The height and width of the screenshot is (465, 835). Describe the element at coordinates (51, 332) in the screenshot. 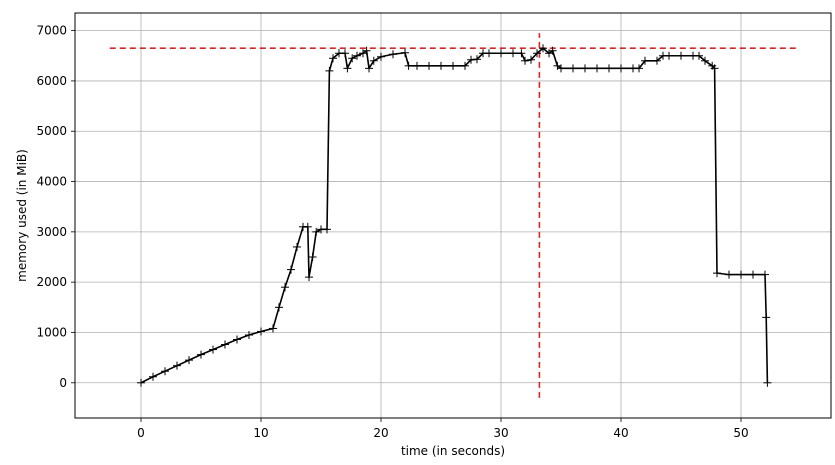

I see `y-tick-label: 1000` at that location.